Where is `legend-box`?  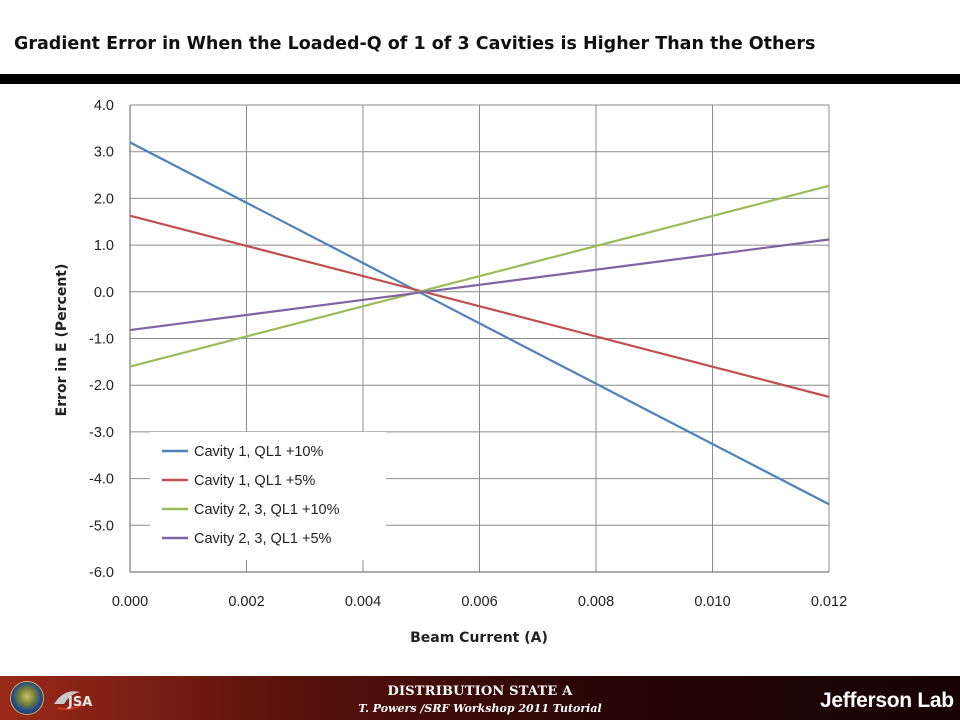
legend-box is located at coordinates (268, 496).